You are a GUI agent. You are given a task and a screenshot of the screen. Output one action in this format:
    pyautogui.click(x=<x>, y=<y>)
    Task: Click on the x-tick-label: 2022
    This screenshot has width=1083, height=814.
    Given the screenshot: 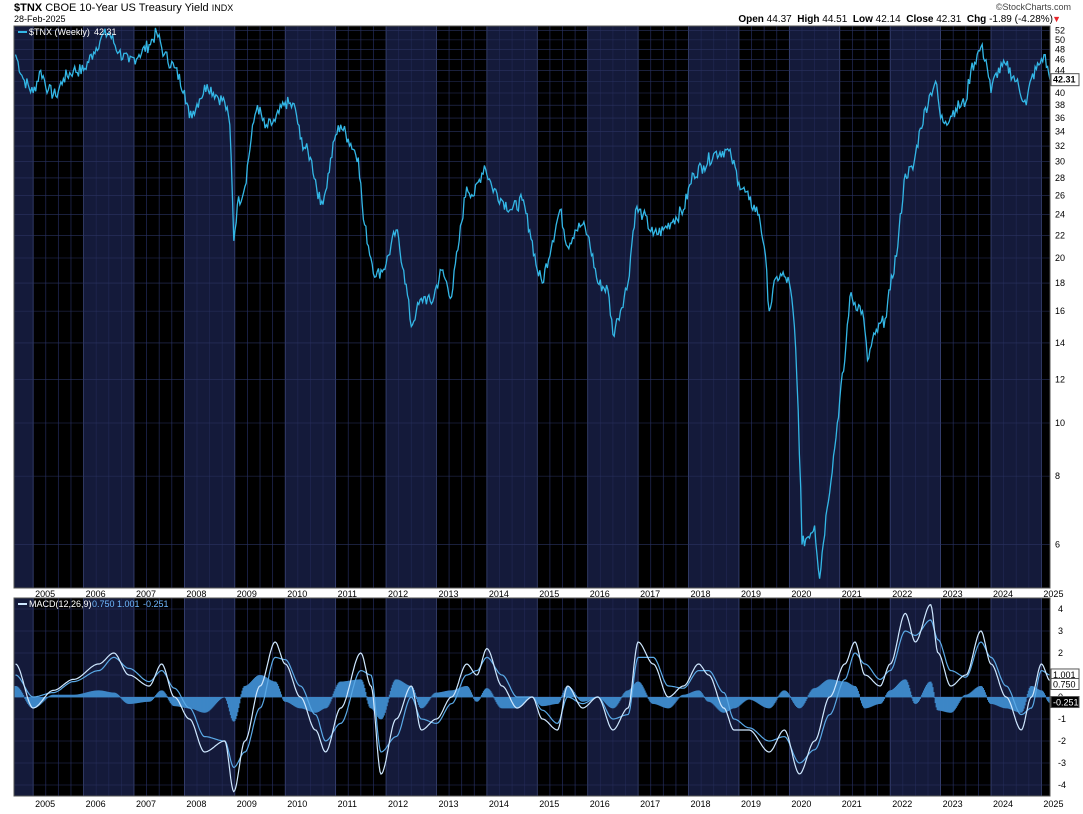 What is the action you would take?
    pyautogui.click(x=902, y=594)
    